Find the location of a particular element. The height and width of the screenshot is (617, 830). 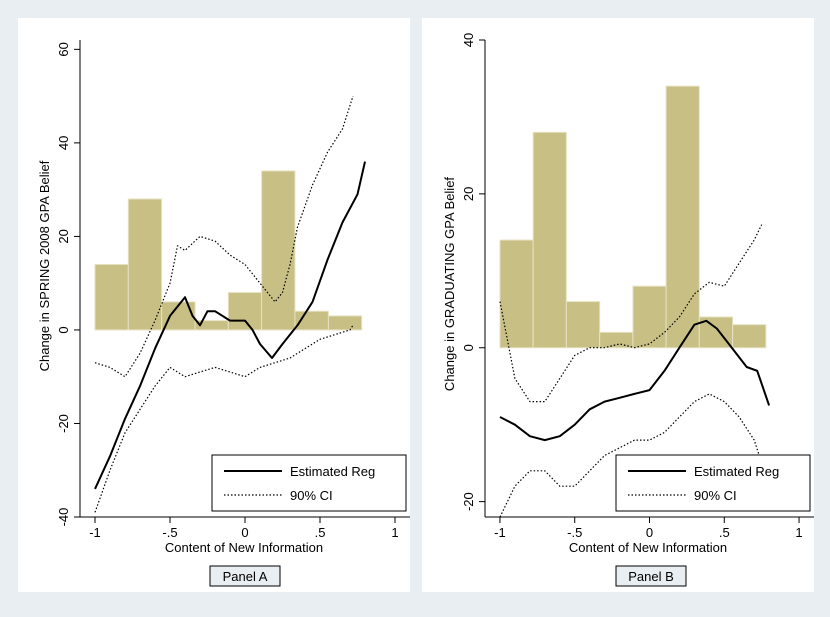

y-tick-label: 60 is located at coordinates (63, 49).